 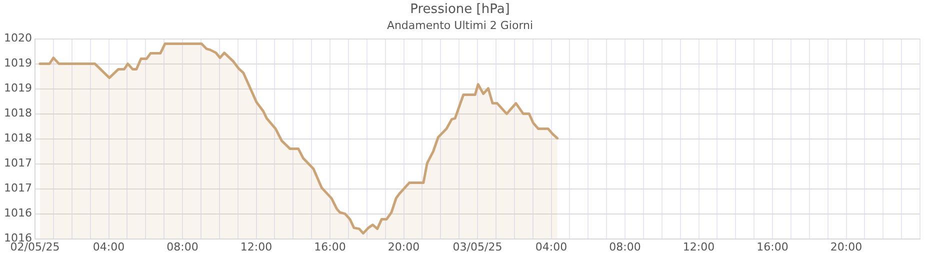 What do you see at coordinates (18, 213) in the screenshot?
I see `y-tick-label: 1016` at bounding box center [18, 213].